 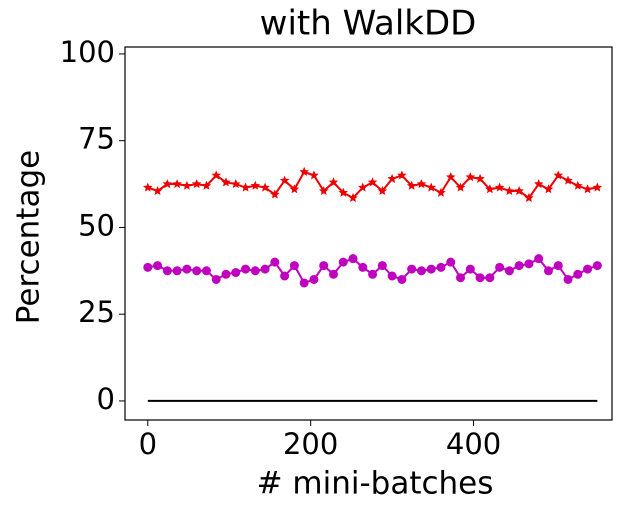 I want to click on x-tick-label: 400, so click(x=473, y=444).